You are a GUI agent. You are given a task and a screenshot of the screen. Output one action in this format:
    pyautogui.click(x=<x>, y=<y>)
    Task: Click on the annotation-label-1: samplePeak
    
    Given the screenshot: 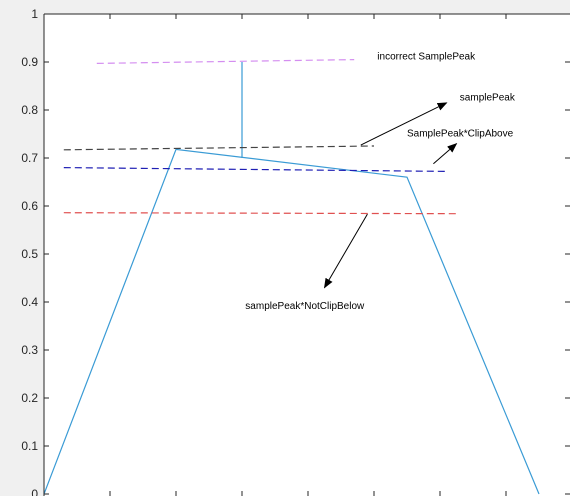 What is the action you would take?
    pyautogui.click(x=488, y=97)
    